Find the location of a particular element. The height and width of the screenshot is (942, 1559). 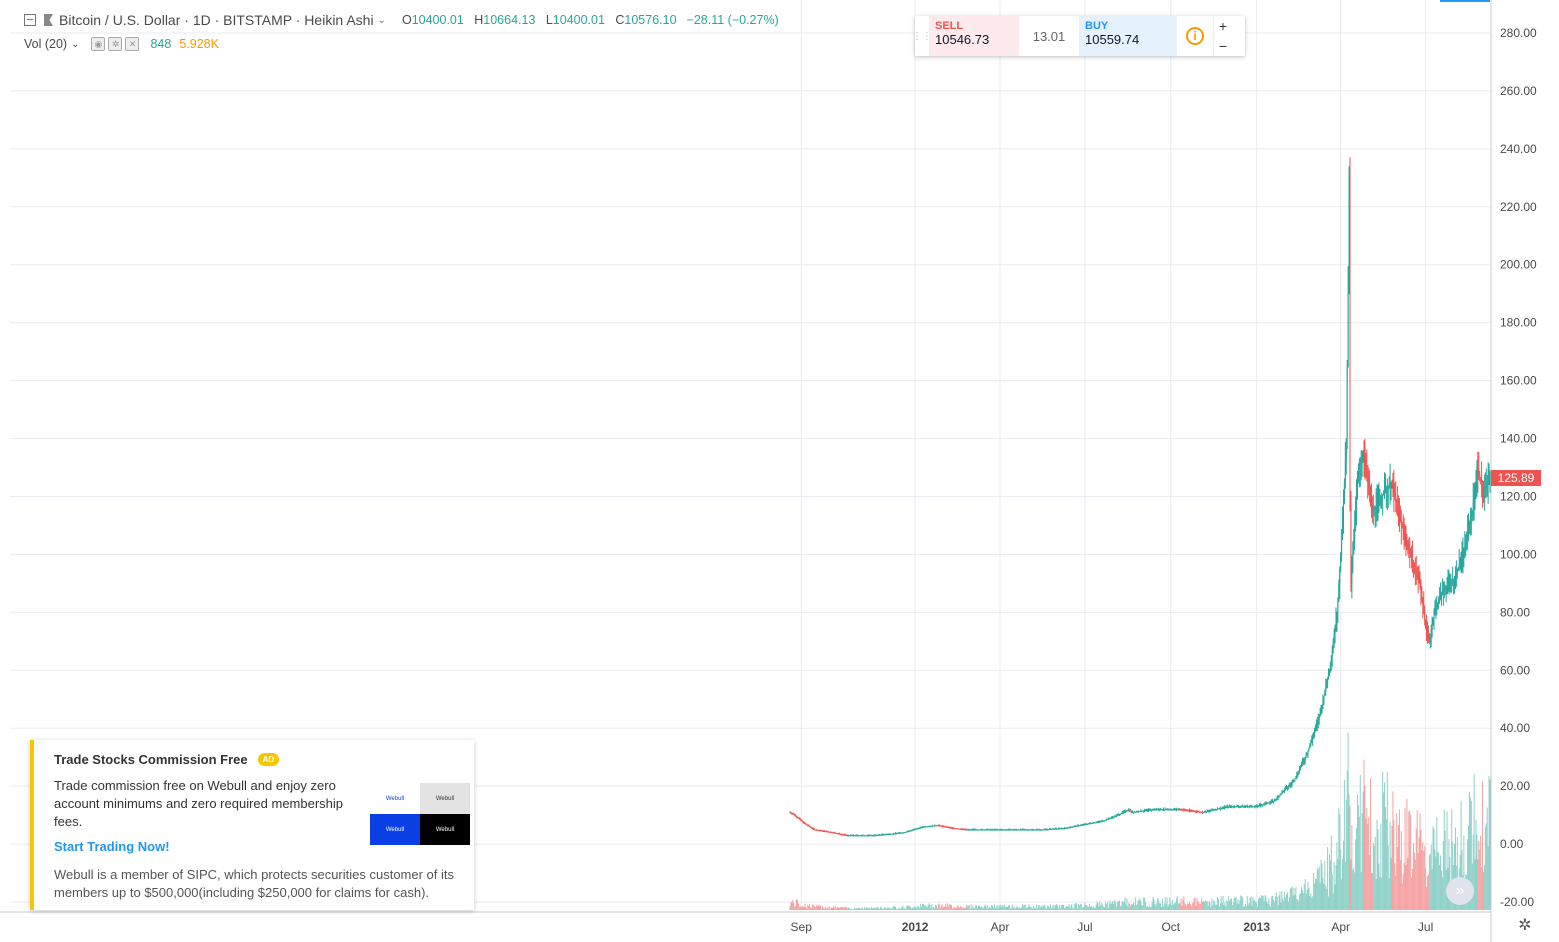

scroll-to-realtime-button: » is located at coordinates (1460, 891).